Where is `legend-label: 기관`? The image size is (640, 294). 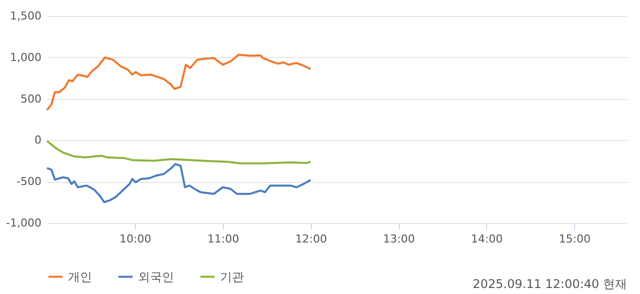
legend-label: 기관 is located at coordinates (232, 277).